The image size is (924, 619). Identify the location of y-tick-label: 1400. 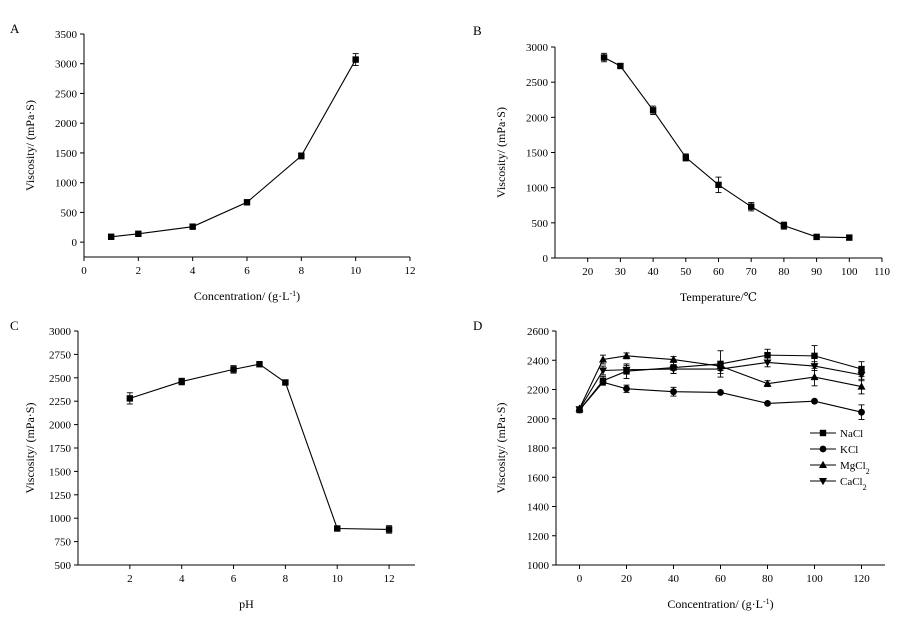
(538, 508).